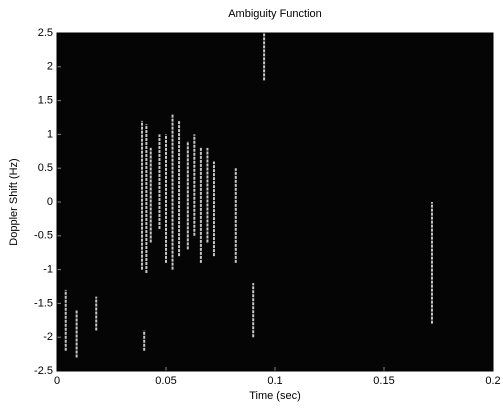  What do you see at coordinates (48, 337) in the screenshot?
I see `y-tick-label: -2` at bounding box center [48, 337].